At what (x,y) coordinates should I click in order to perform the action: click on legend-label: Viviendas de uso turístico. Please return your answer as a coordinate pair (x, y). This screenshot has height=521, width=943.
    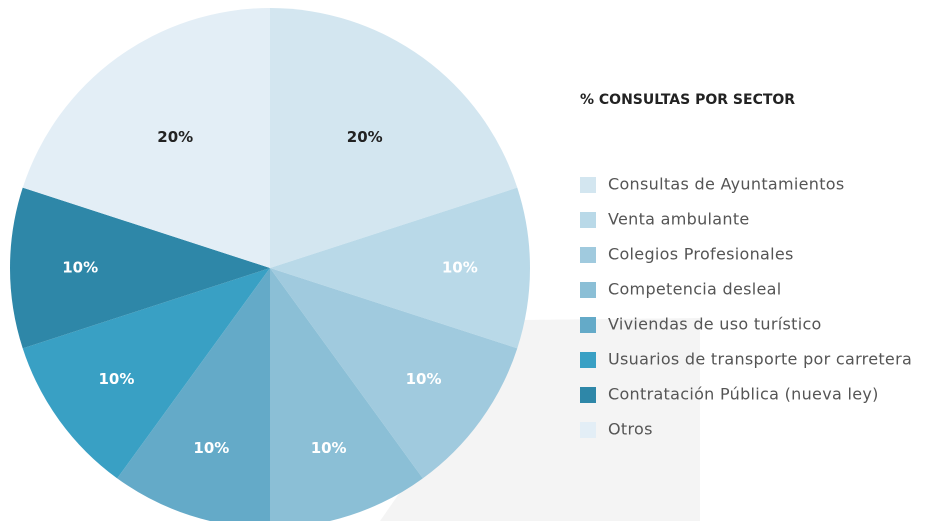
    Looking at the image, I should click on (715, 324).